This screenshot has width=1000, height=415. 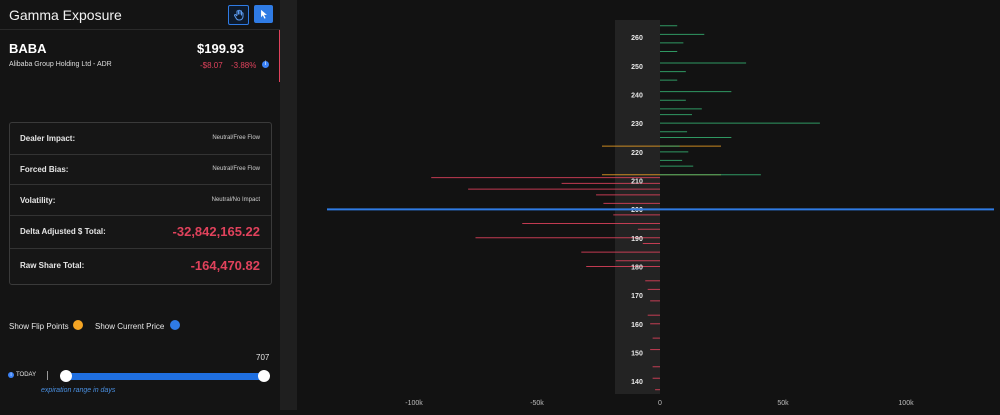 I want to click on ticker-symbol: BABA, so click(x=28, y=48).